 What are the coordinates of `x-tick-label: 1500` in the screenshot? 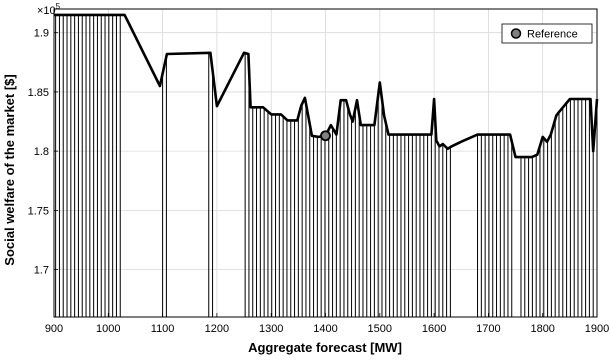 It's located at (380, 329).